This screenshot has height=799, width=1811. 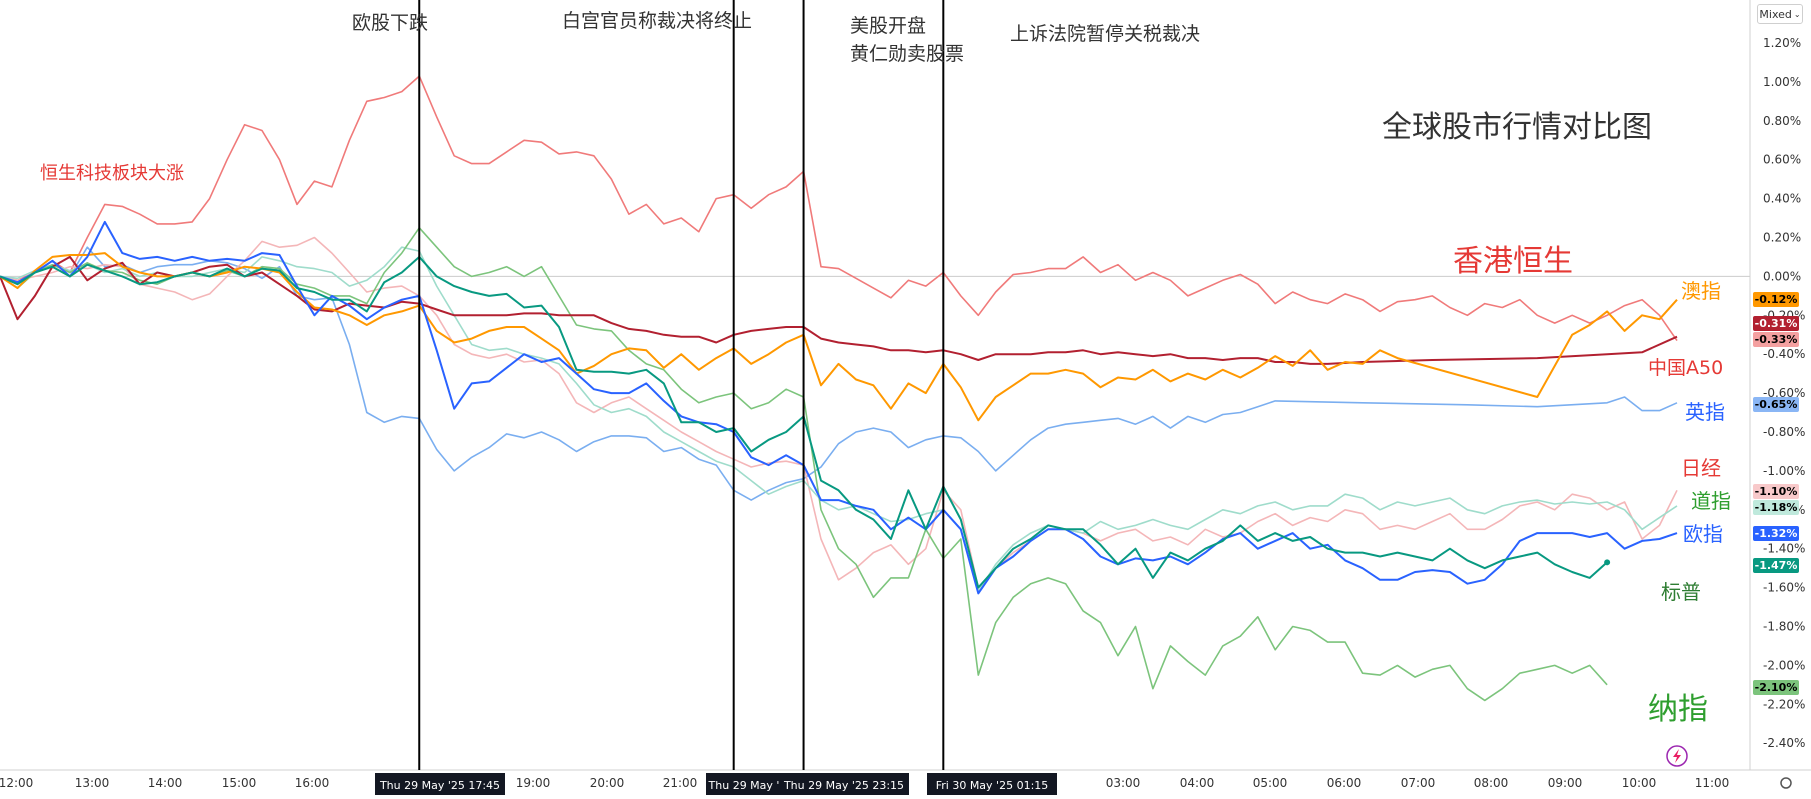 What do you see at coordinates (1784, 393) in the screenshot?
I see `y-tick-label: -0.60%` at bounding box center [1784, 393].